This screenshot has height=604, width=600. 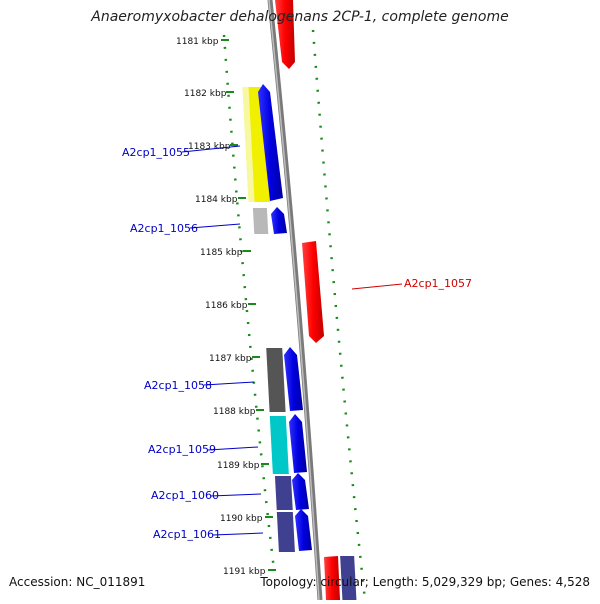 I want to click on accession-text: Accession: NC_011891, so click(x=77, y=582).